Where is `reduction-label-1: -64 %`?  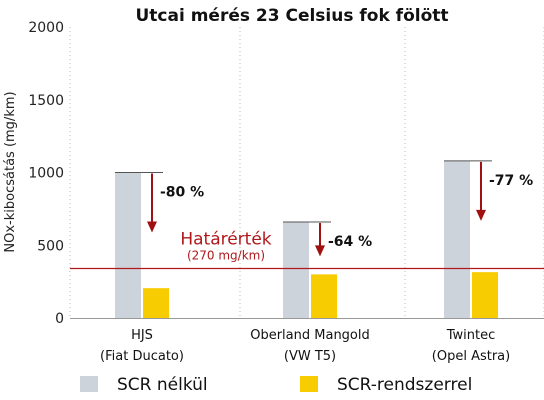
reduction-label-1: -64 % is located at coordinates (350, 242).